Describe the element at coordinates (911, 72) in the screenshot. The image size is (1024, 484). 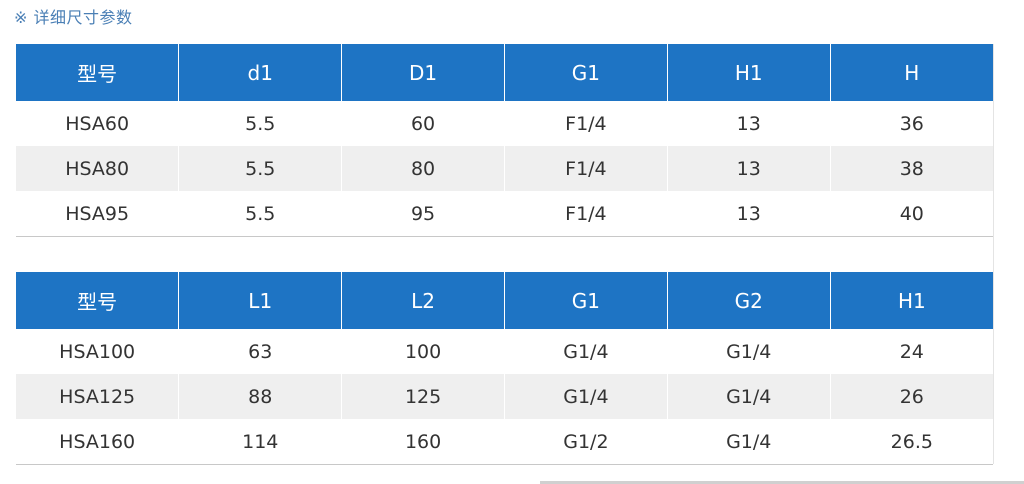
I see `header-cell-H: H` at that location.